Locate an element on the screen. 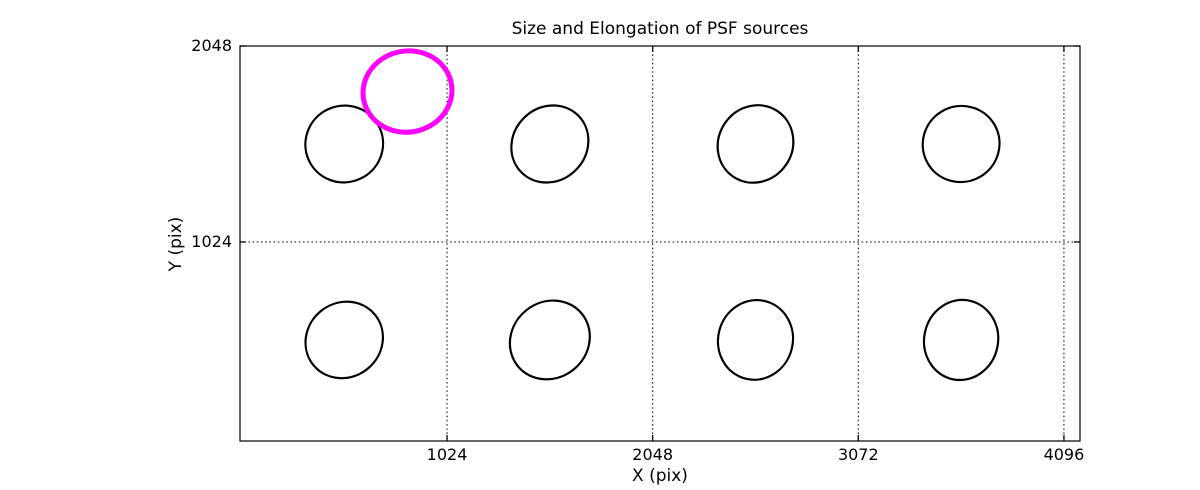 The height and width of the screenshot is (490, 1200). x-axis-label: X (pix) is located at coordinates (660, 476).